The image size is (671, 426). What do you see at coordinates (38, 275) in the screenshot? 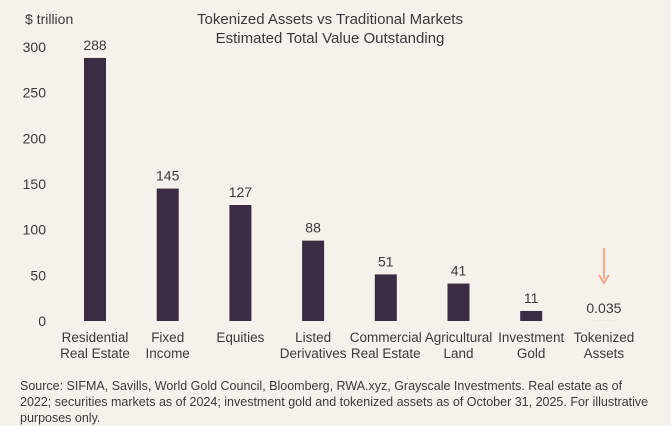
I see `y-tick-label: 50` at bounding box center [38, 275].